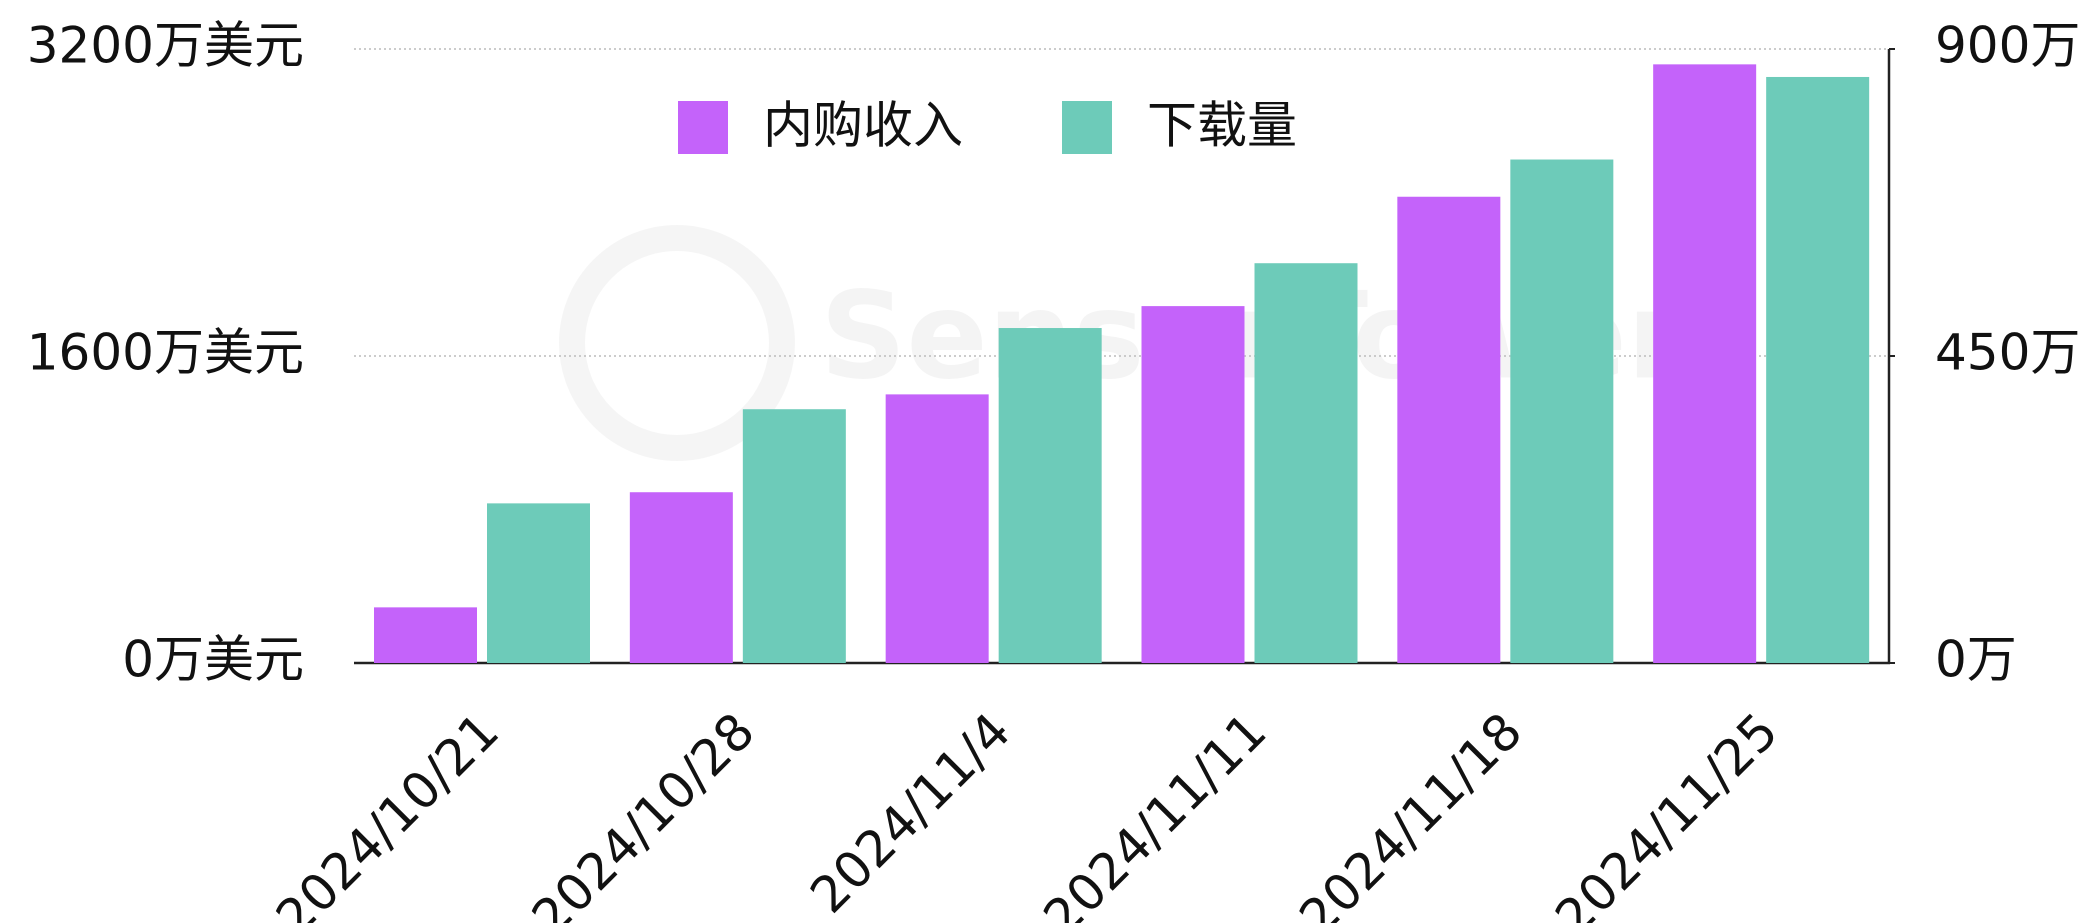 Image resolution: width=2084 pixels, height=923 pixels. Describe the element at coordinates (1155, 812) in the screenshot. I see `x-tick-label: 2024/11/11` at that location.